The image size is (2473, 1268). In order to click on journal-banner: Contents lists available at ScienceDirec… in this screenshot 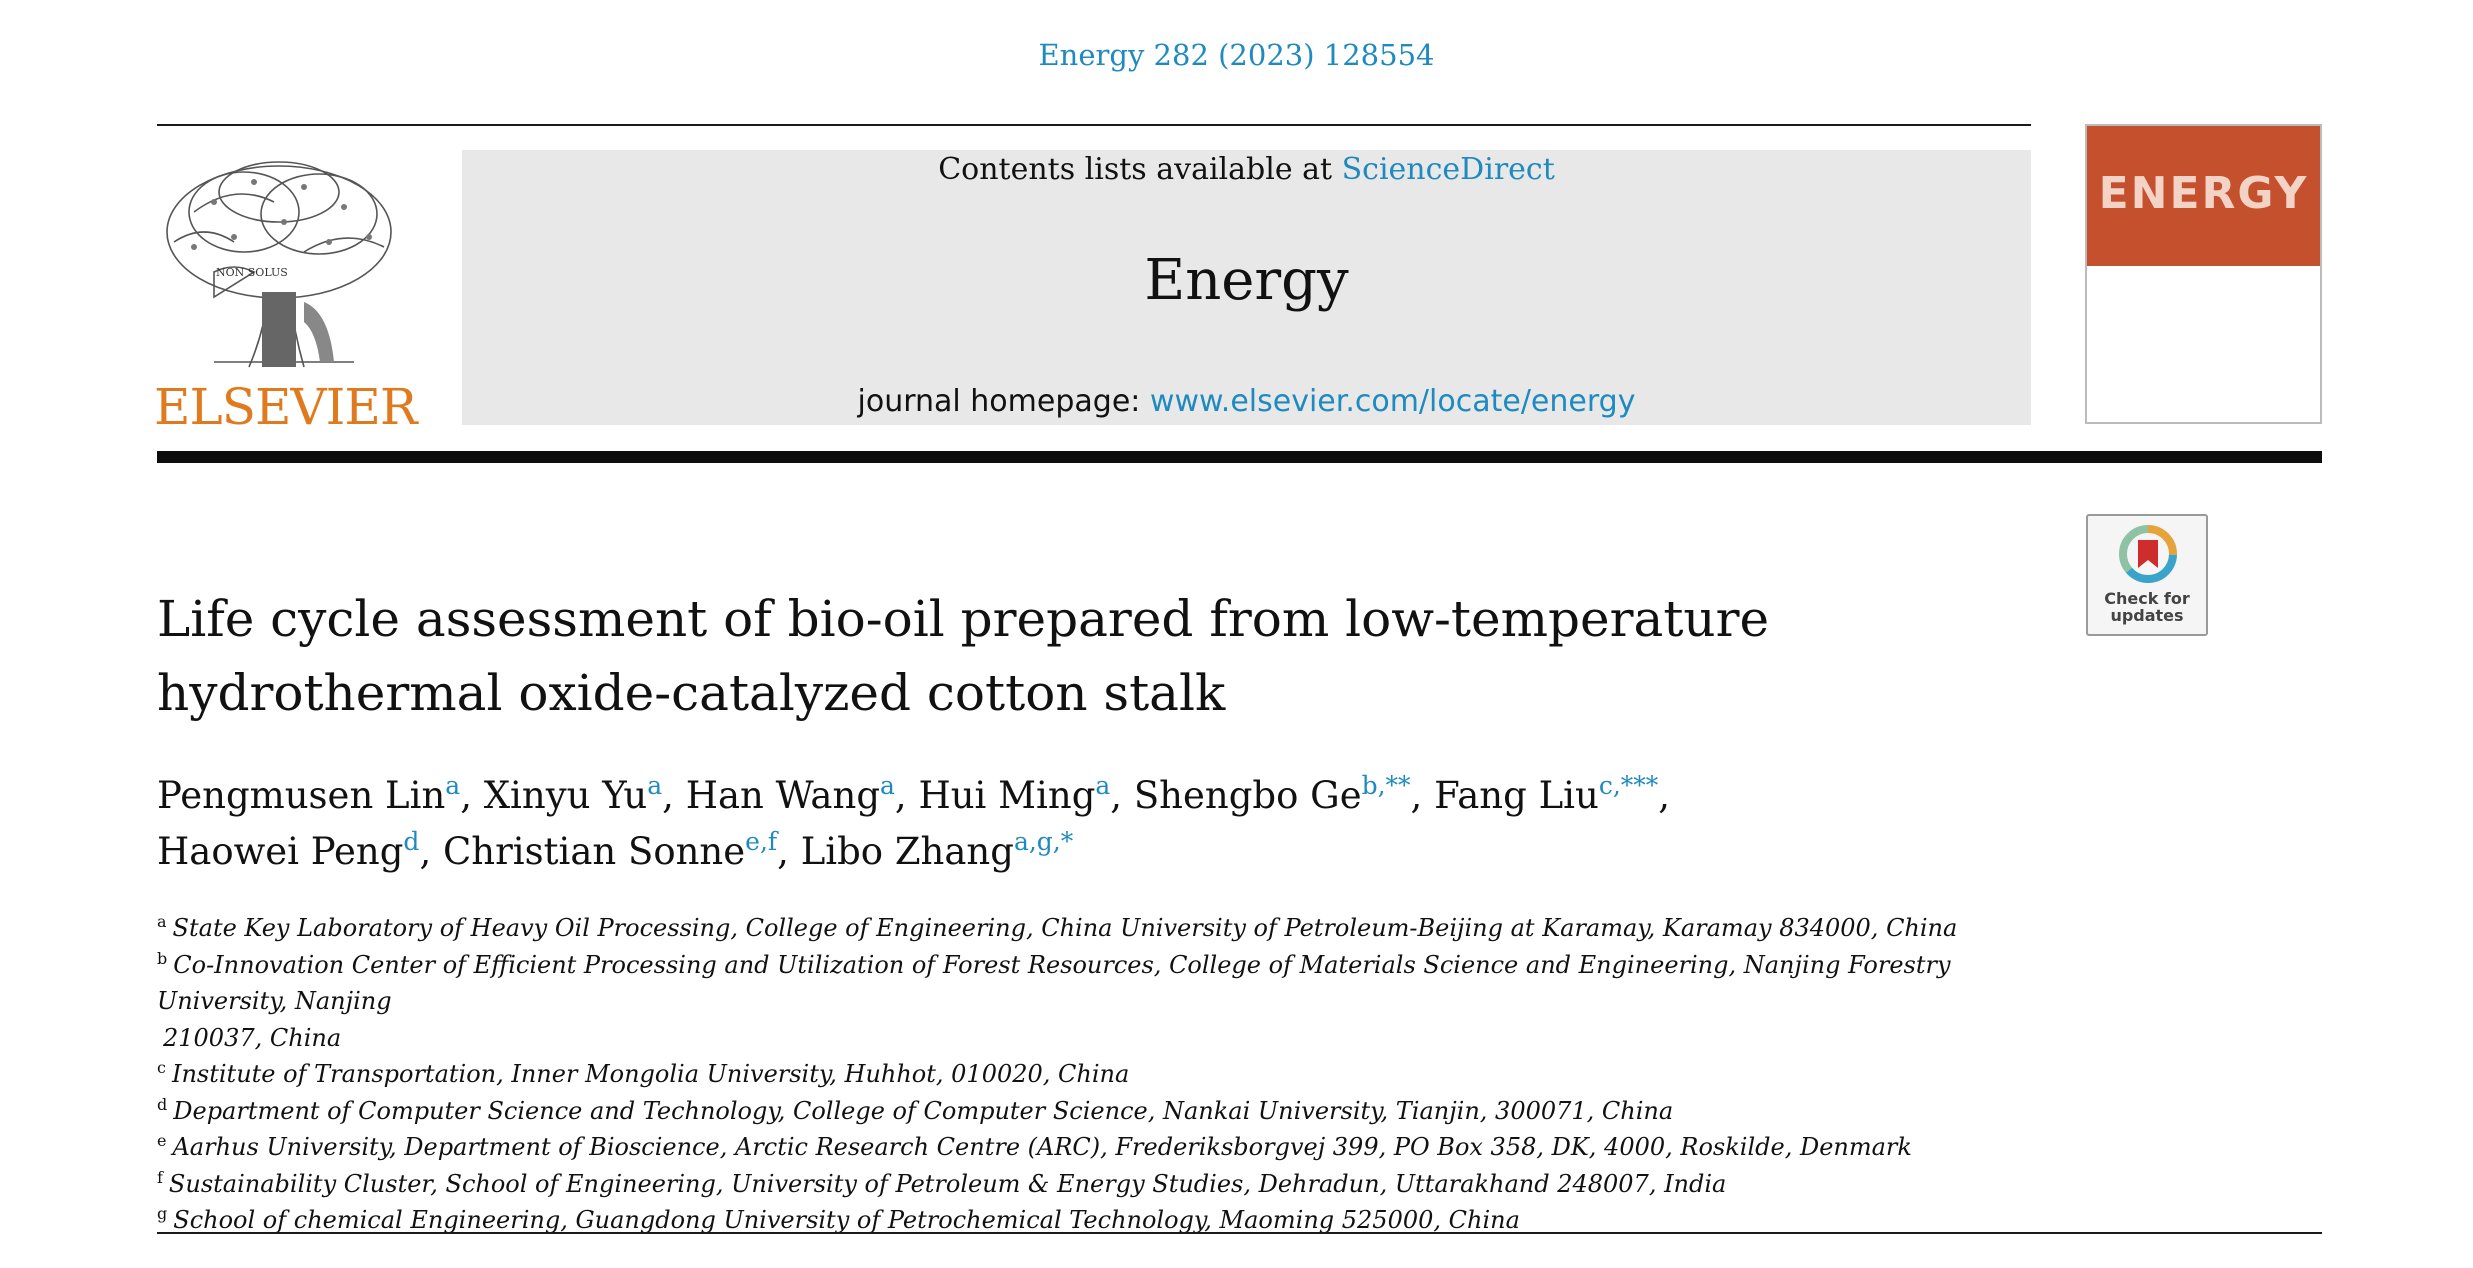, I will do `click(1246, 287)`.